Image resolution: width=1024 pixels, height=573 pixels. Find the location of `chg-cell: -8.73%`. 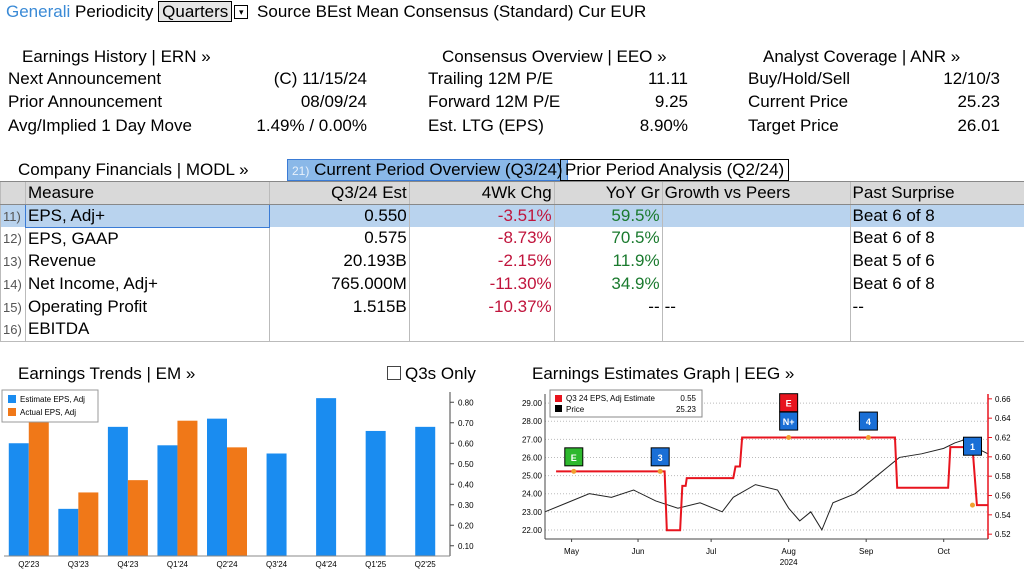

chg-cell: -8.73% is located at coordinates (481, 238).